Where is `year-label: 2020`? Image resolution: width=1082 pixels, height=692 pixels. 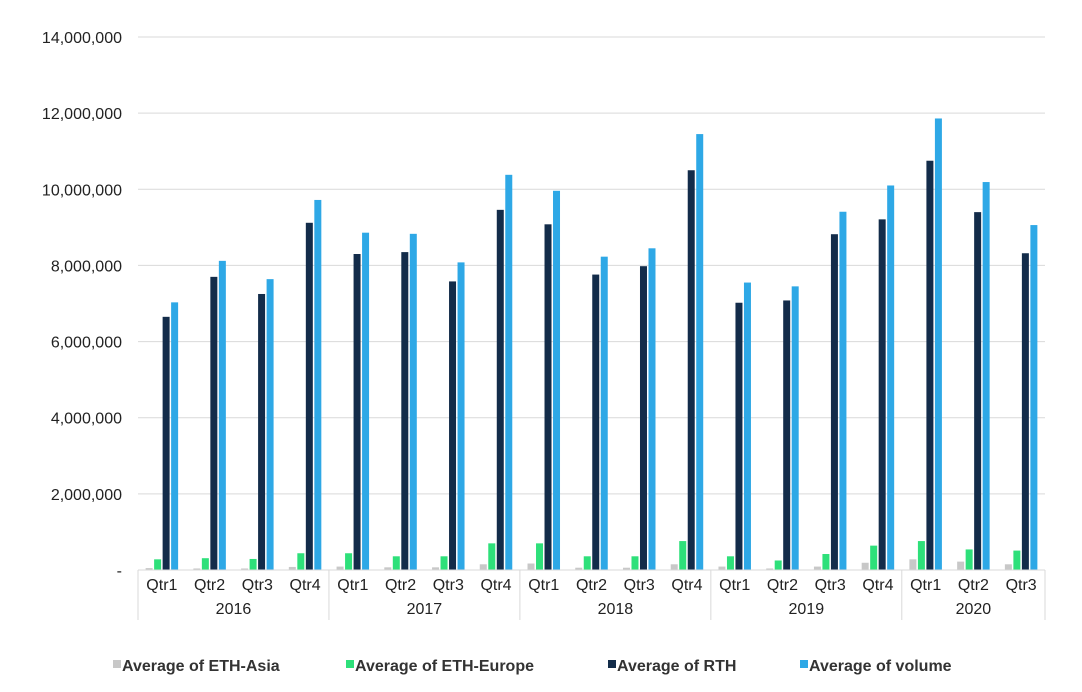
year-label: 2020 is located at coordinates (974, 609).